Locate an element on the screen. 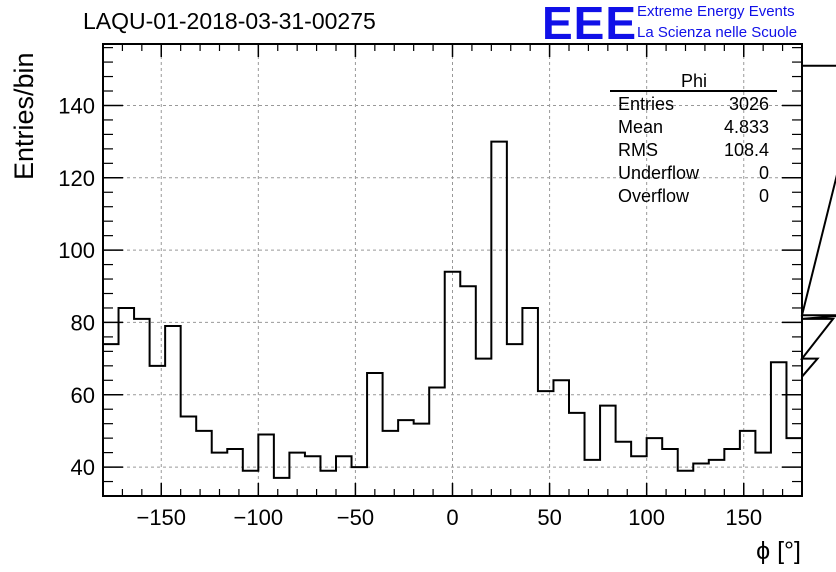 The height and width of the screenshot is (572, 836). logo-line-1: Extreme Energy Events is located at coordinates (716, 11).